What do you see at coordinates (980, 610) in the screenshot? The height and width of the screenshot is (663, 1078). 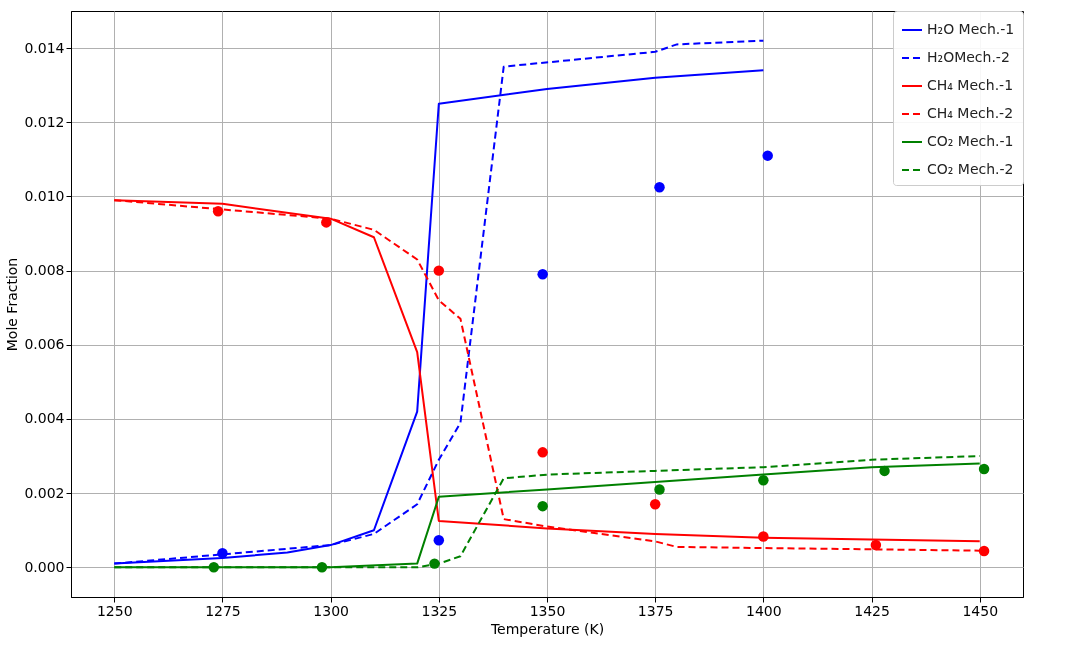 I see `x-tick-label: 1450` at bounding box center [980, 610].